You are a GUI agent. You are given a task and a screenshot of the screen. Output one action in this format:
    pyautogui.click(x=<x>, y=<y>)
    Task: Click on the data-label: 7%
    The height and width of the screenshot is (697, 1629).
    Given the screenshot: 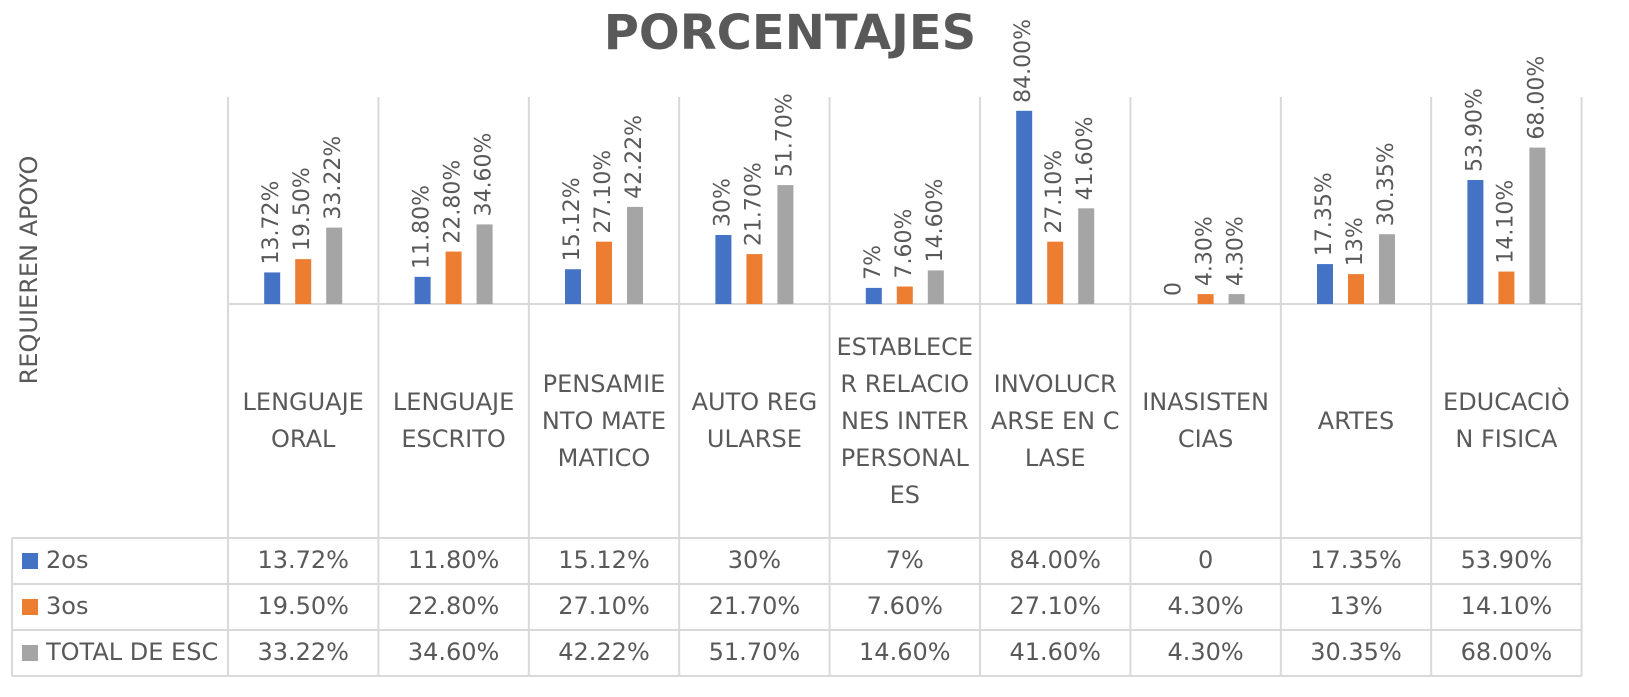 What is the action you would take?
    pyautogui.click(x=873, y=262)
    